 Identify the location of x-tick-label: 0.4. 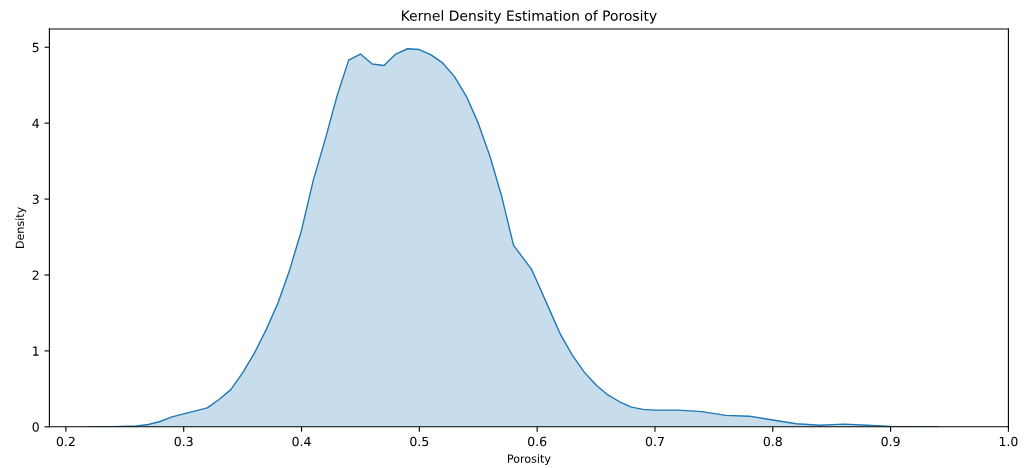
(301, 441).